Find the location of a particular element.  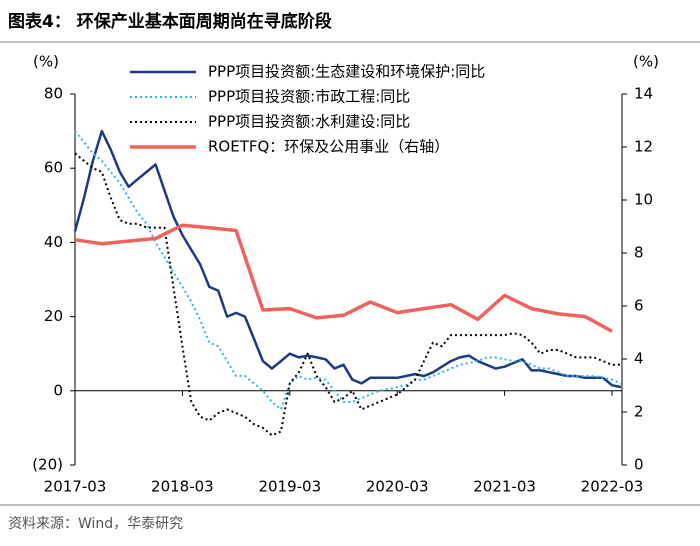

y2-tick-label: 14 is located at coordinates (643, 94).